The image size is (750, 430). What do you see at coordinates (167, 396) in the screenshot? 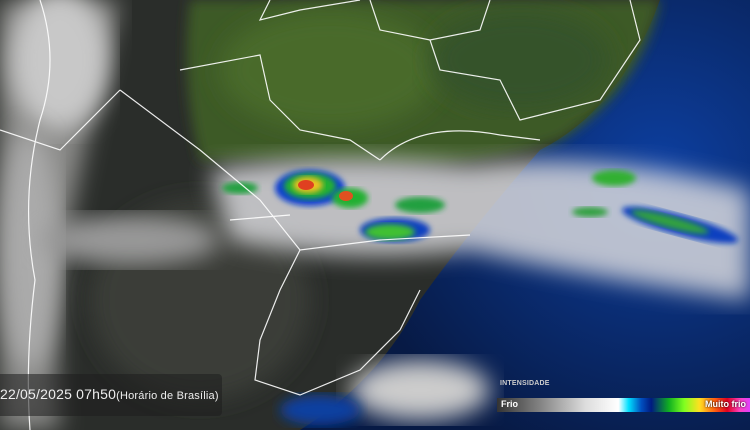
I see `timestamp-timezone: (Horário de Brasília)` at bounding box center [167, 396].